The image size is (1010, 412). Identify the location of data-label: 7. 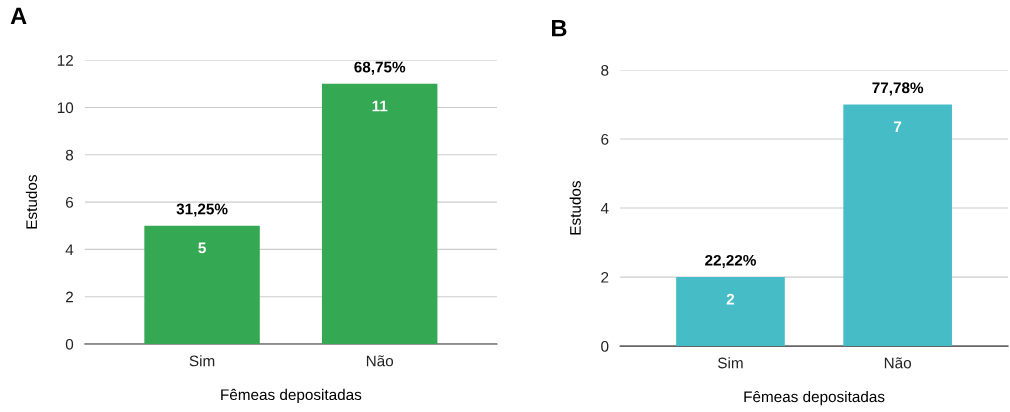
(898, 126).